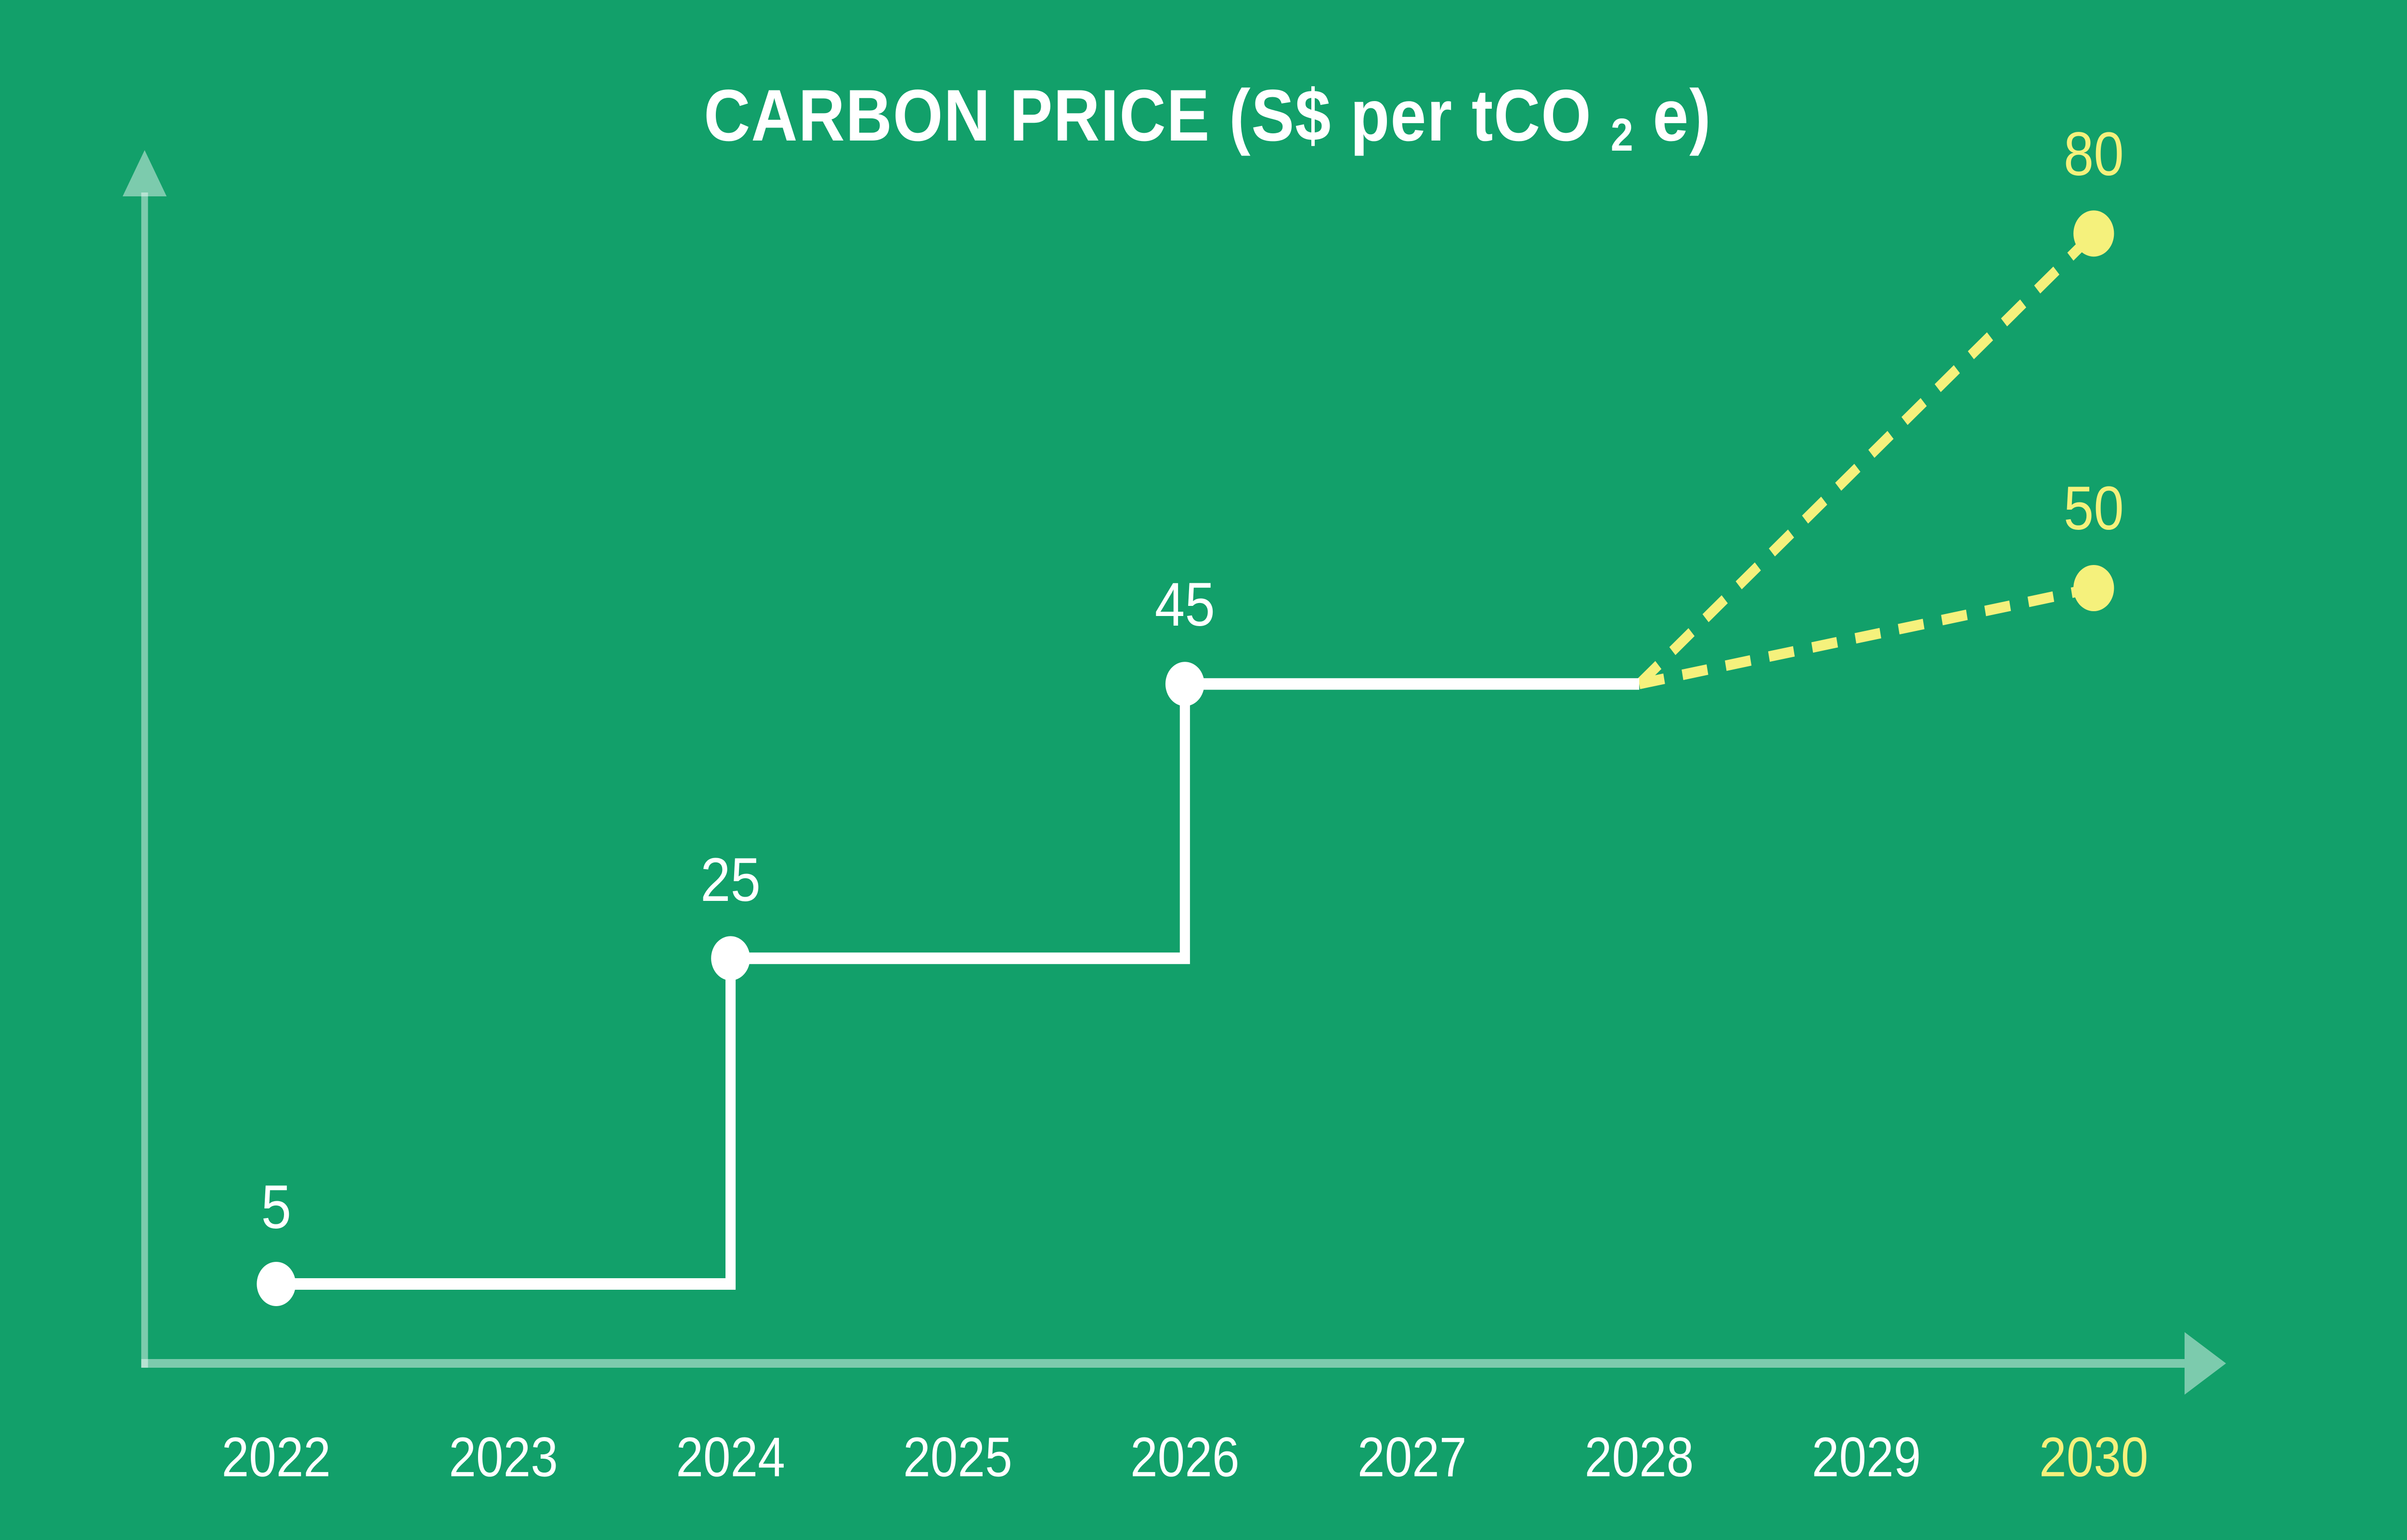 The height and width of the screenshot is (1540, 2407). What do you see at coordinates (1866, 636) in the screenshot?
I see `projection-low-dashed-line` at bounding box center [1866, 636].